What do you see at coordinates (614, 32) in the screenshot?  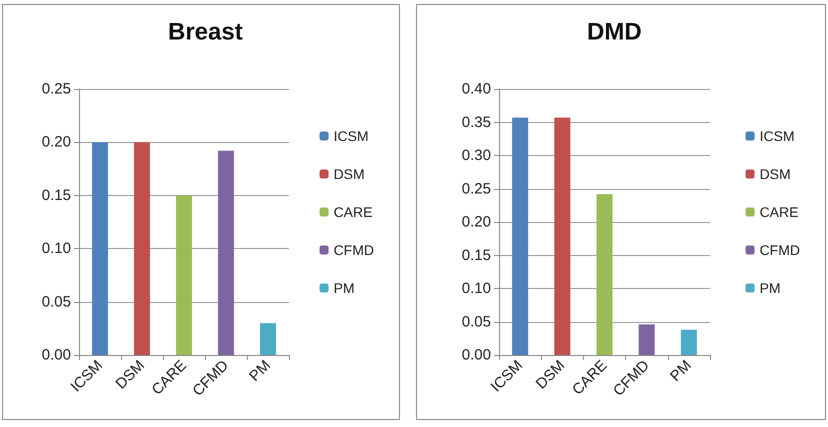 I see `chart-title: DMD` at bounding box center [614, 32].